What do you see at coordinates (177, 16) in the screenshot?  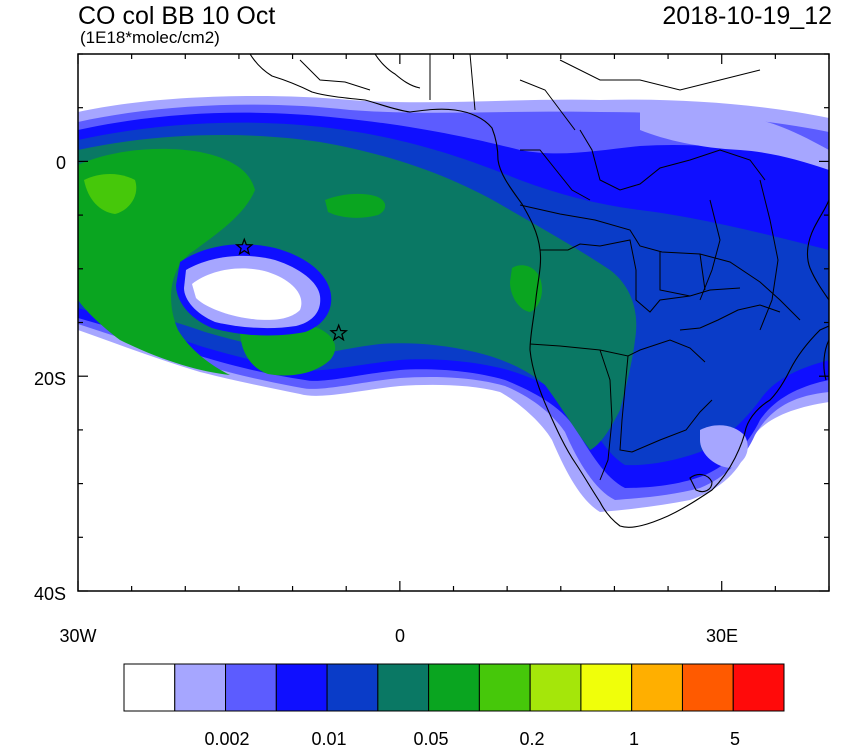 I see `map-title: CO col BB 10 Oct` at bounding box center [177, 16].